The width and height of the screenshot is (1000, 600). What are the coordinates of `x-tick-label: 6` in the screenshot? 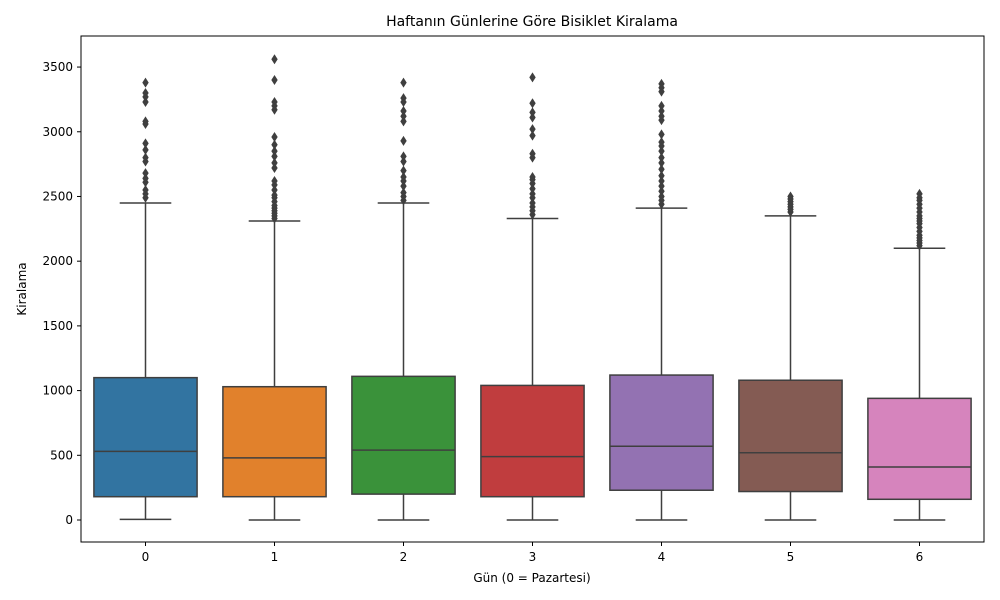 It's located at (920, 557).